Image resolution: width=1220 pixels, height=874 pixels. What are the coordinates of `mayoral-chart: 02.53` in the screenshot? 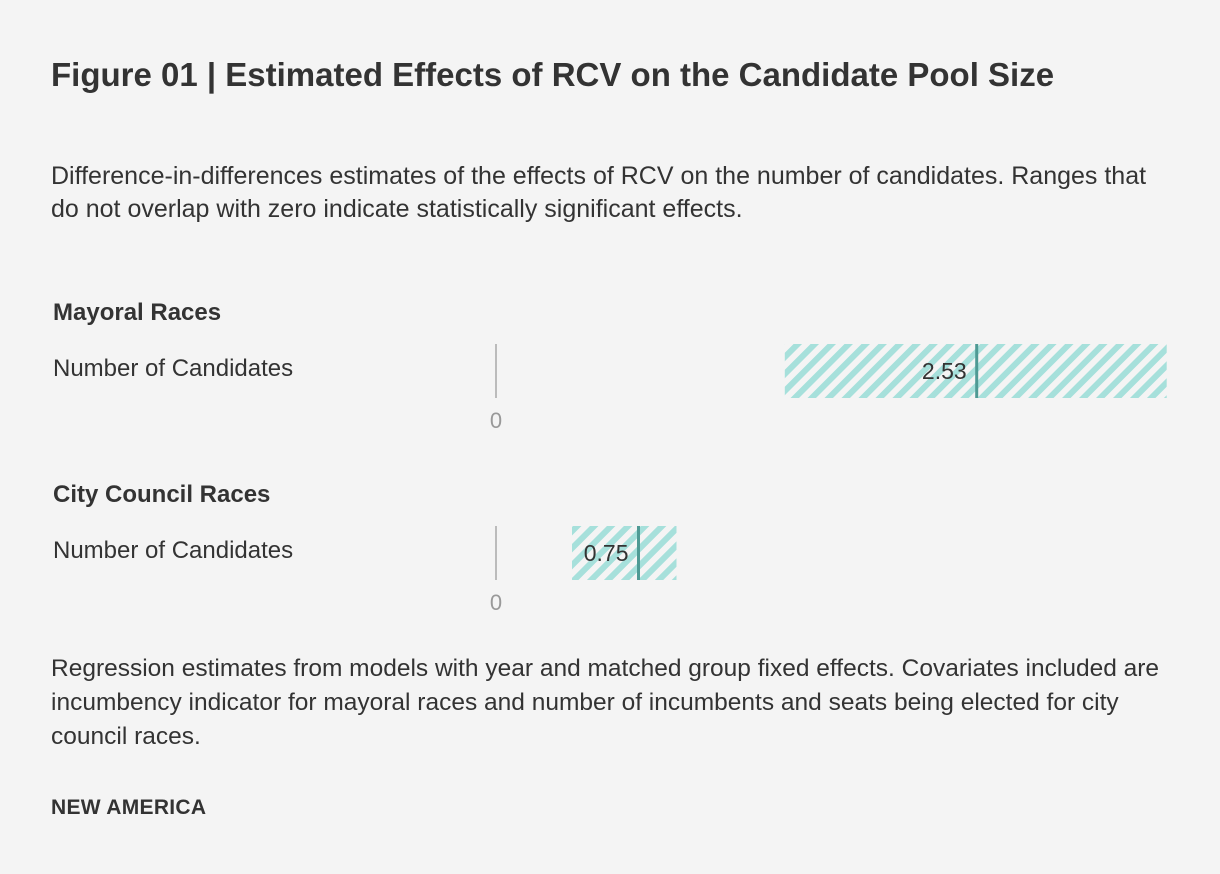 It's located at (828, 388).